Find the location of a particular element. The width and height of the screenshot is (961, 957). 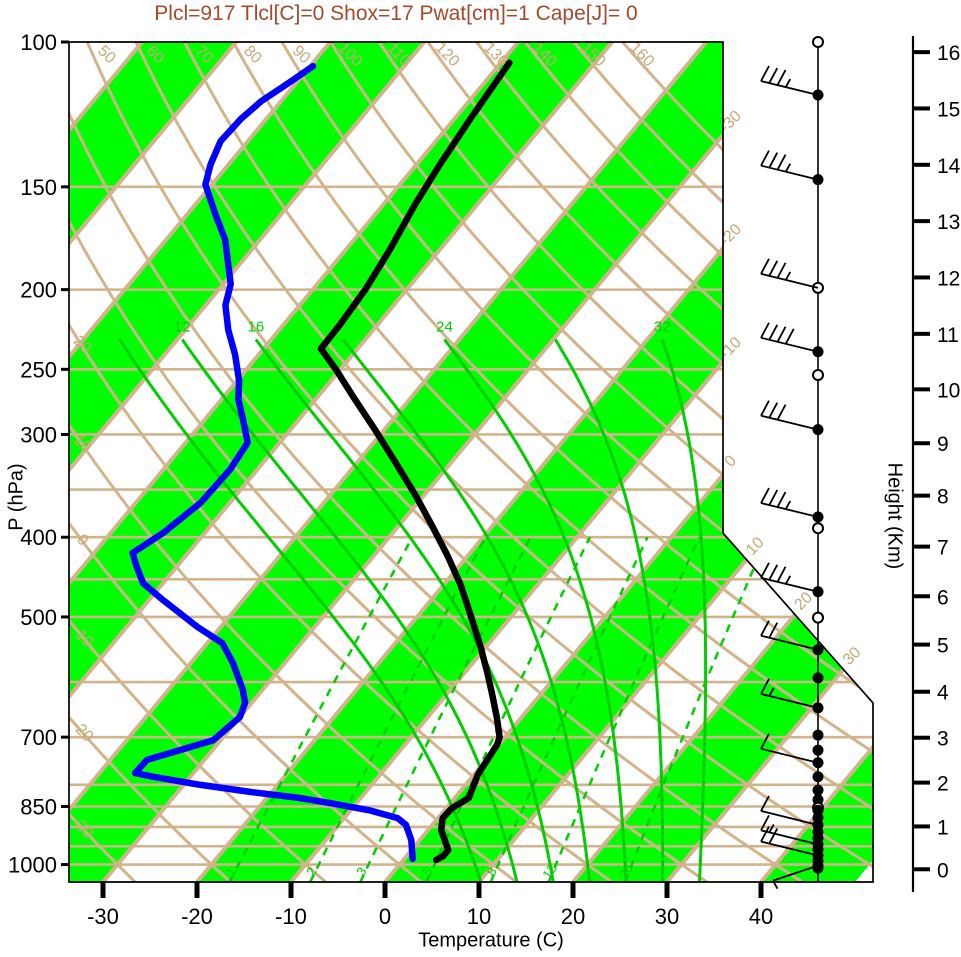

height-tick-label: 12 is located at coordinates (948, 278).